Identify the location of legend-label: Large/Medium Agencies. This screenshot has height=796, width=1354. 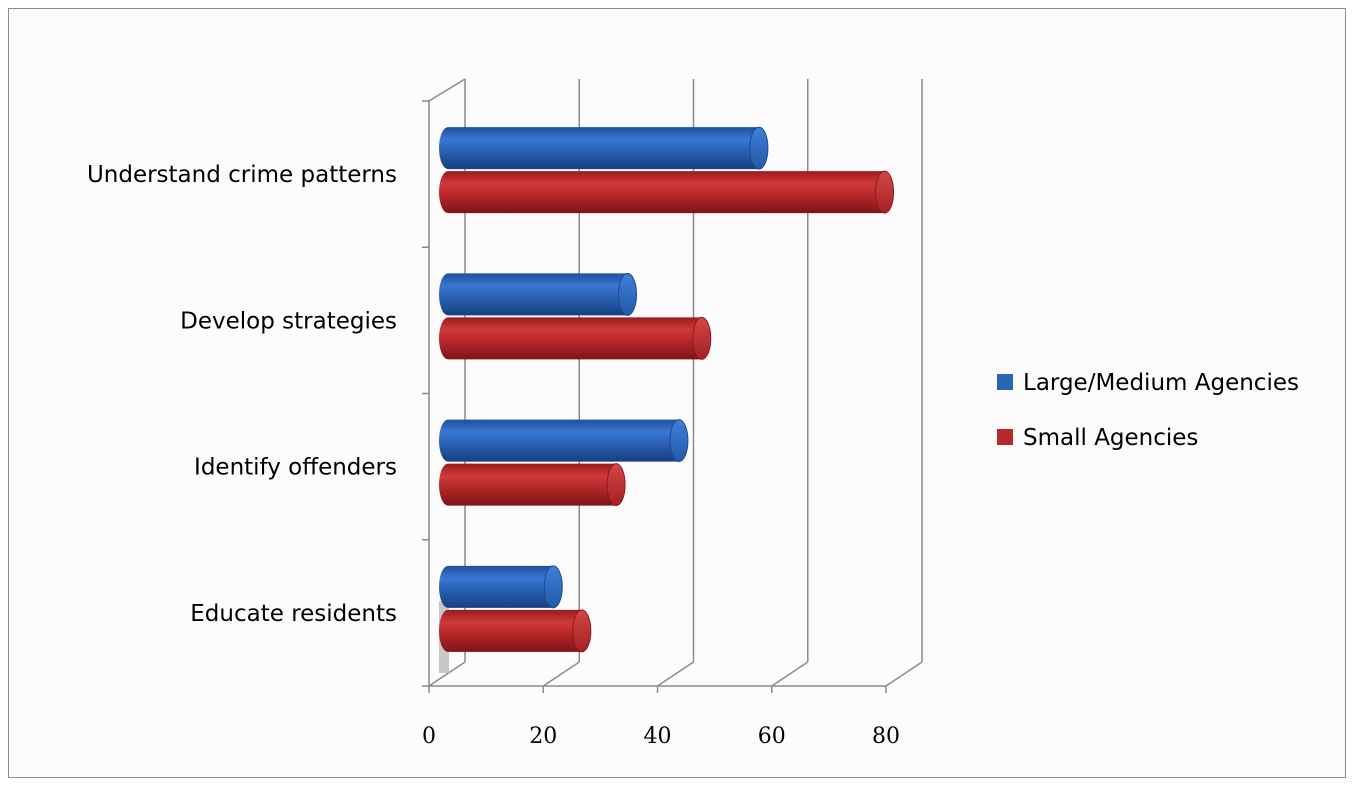
(1161, 383).